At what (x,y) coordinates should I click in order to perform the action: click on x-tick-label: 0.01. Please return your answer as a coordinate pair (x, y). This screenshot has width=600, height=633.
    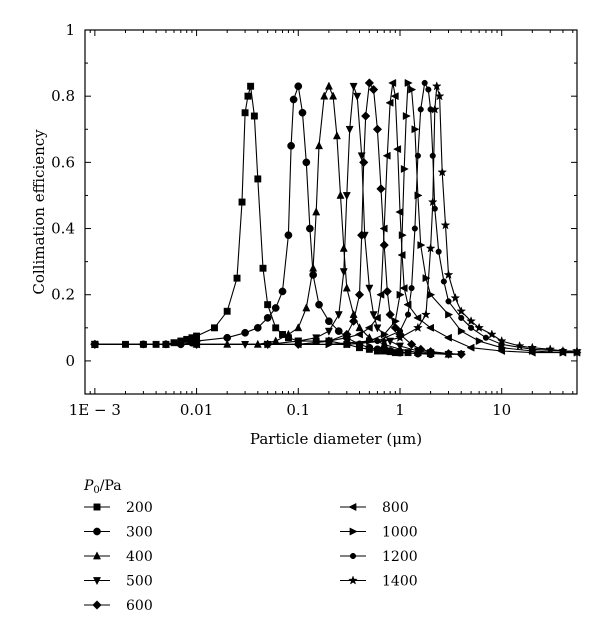
    Looking at the image, I should click on (196, 410).